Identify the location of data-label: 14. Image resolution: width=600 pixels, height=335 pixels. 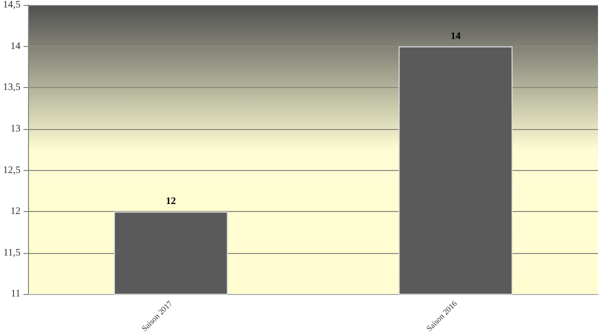
(455, 36).